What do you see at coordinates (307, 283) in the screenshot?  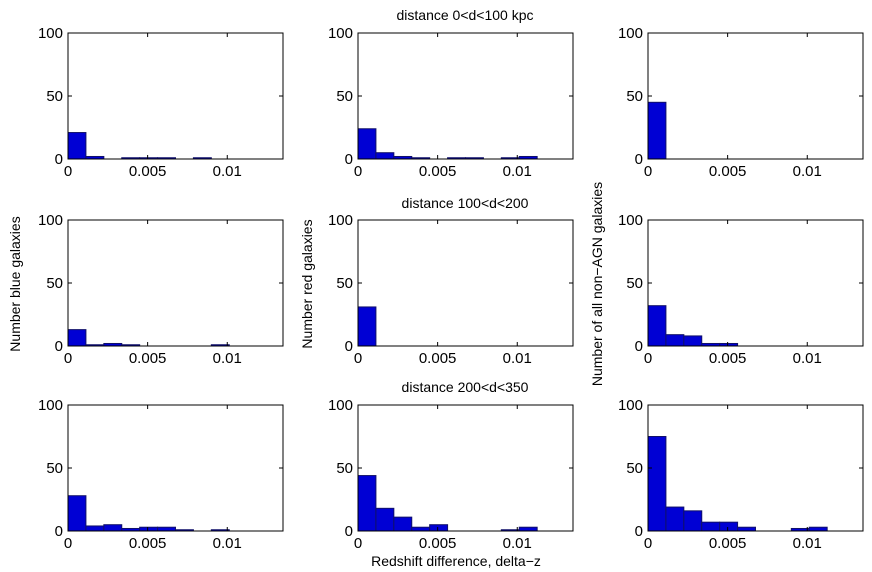 I see `ylabel-red: Number red galaxies` at bounding box center [307, 283].